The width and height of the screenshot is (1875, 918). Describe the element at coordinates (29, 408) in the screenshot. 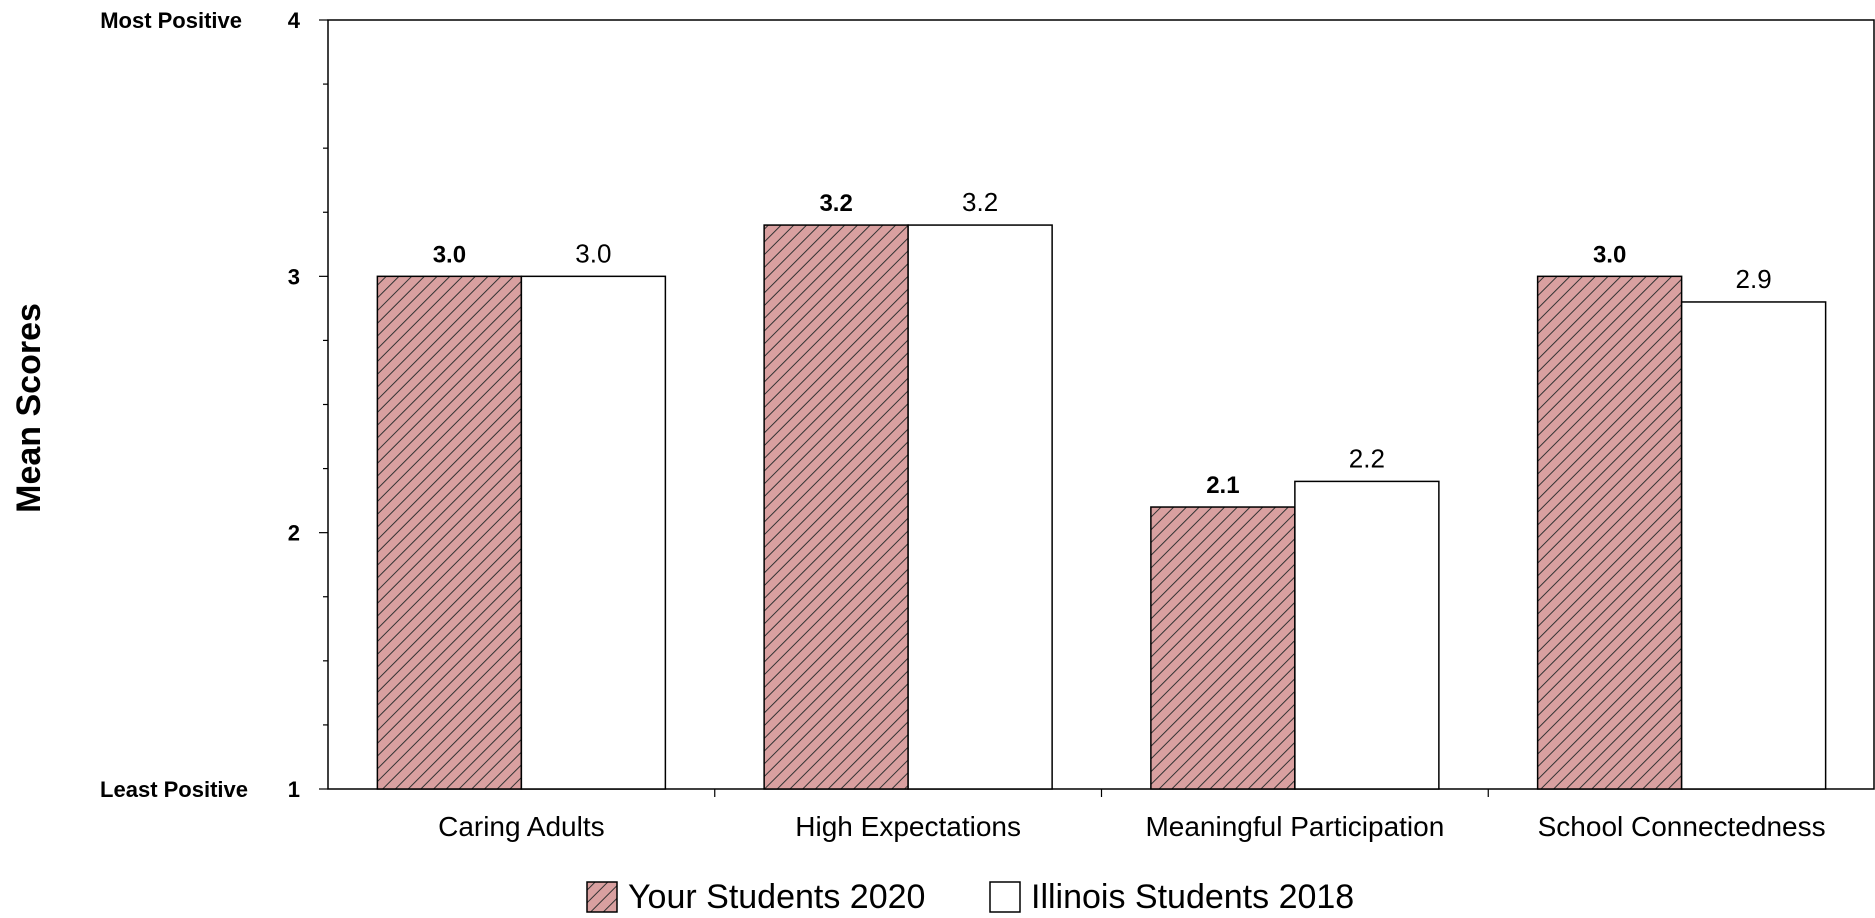

I see `y-axis-title: Mean Scores` at that location.